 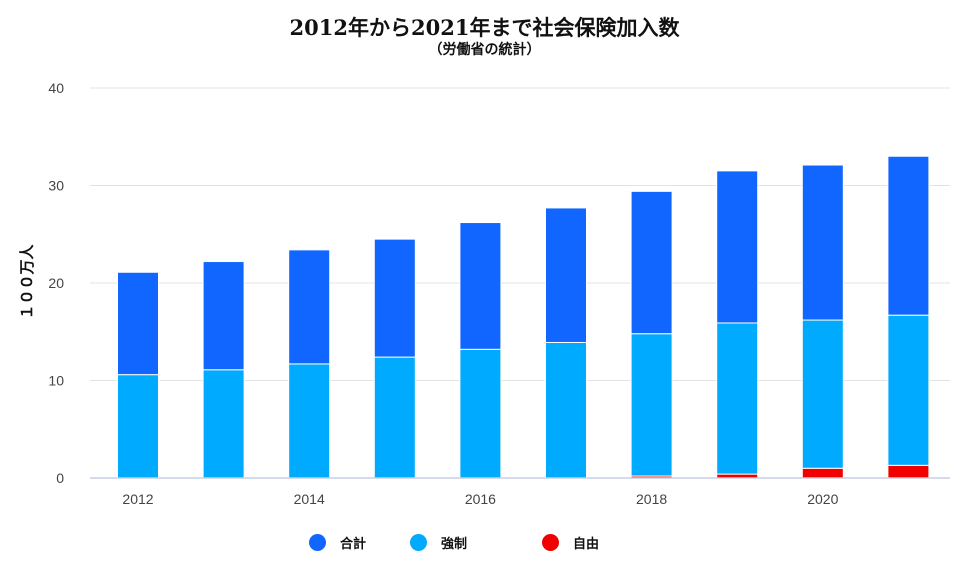 I want to click on x-tick-label: 2018, so click(x=651, y=499).